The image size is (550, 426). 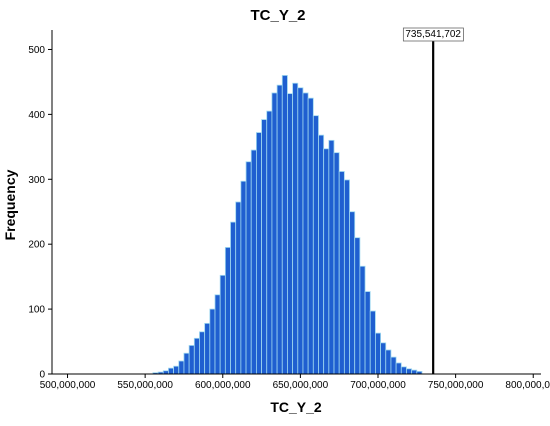 What do you see at coordinates (36, 115) in the screenshot?
I see `y-tick-label: 400` at bounding box center [36, 115].